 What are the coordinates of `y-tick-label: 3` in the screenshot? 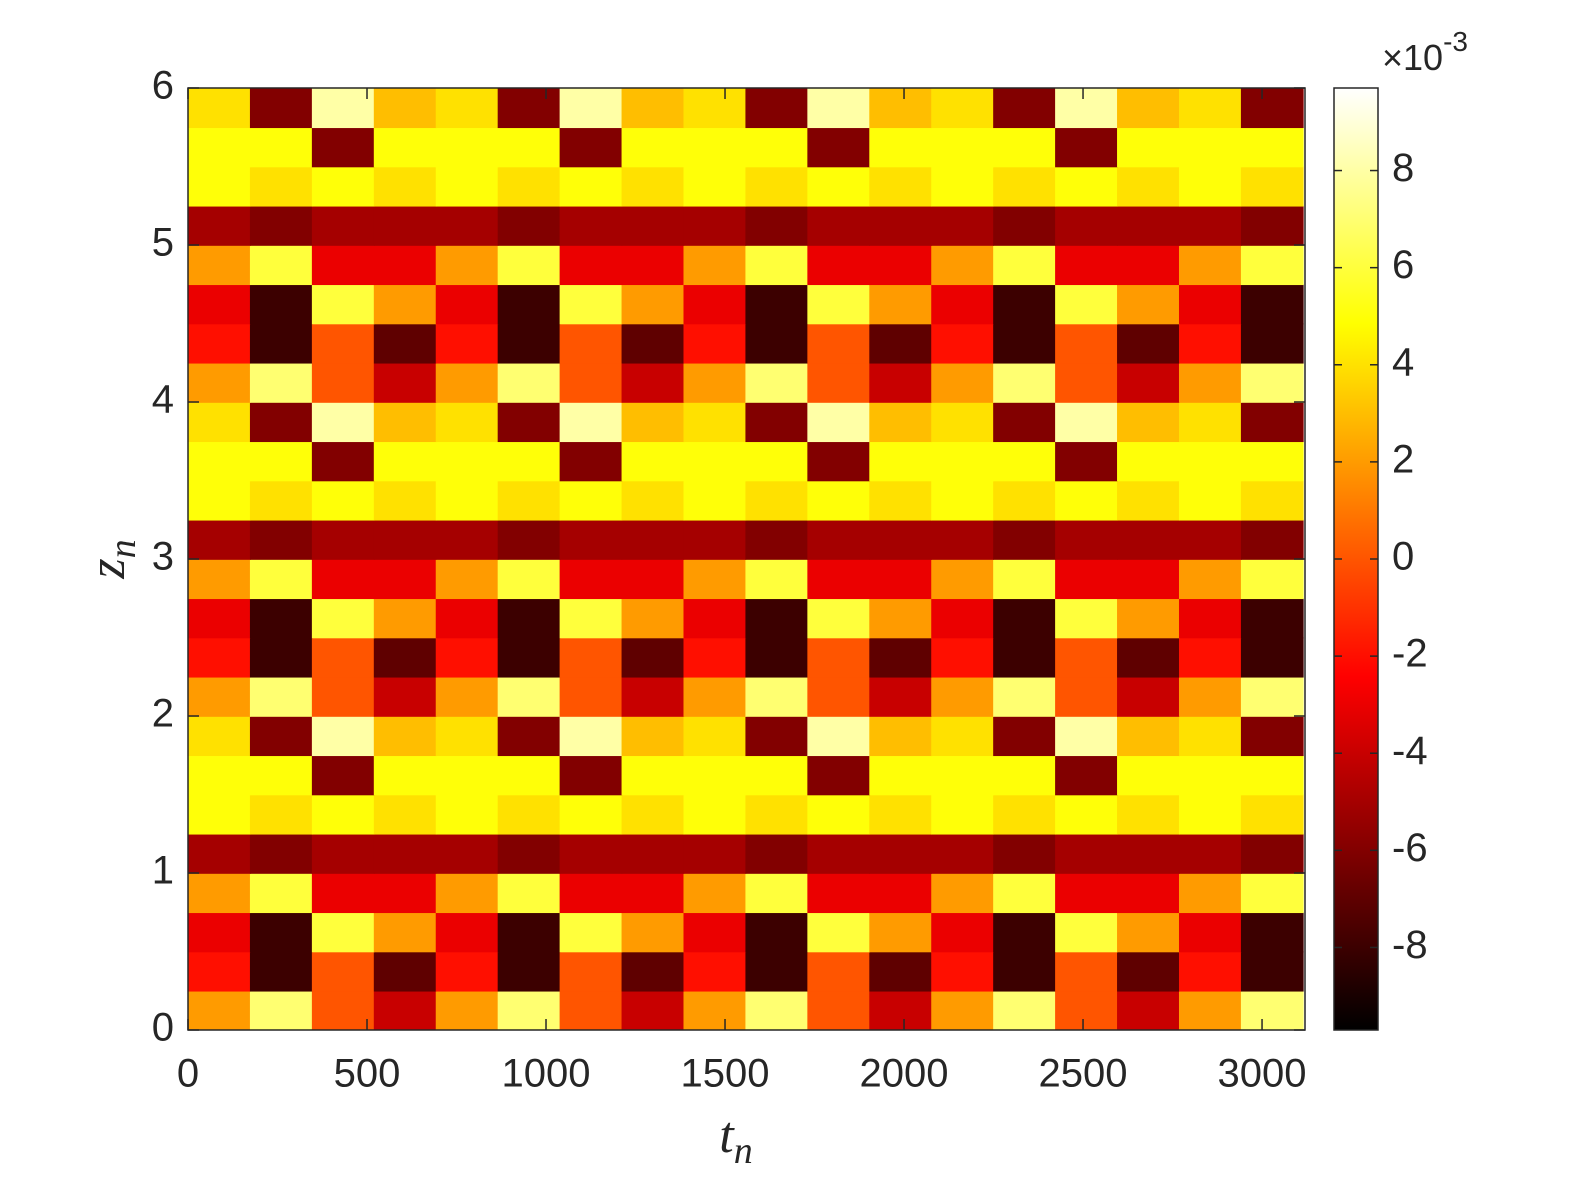 It's located at (163, 557).